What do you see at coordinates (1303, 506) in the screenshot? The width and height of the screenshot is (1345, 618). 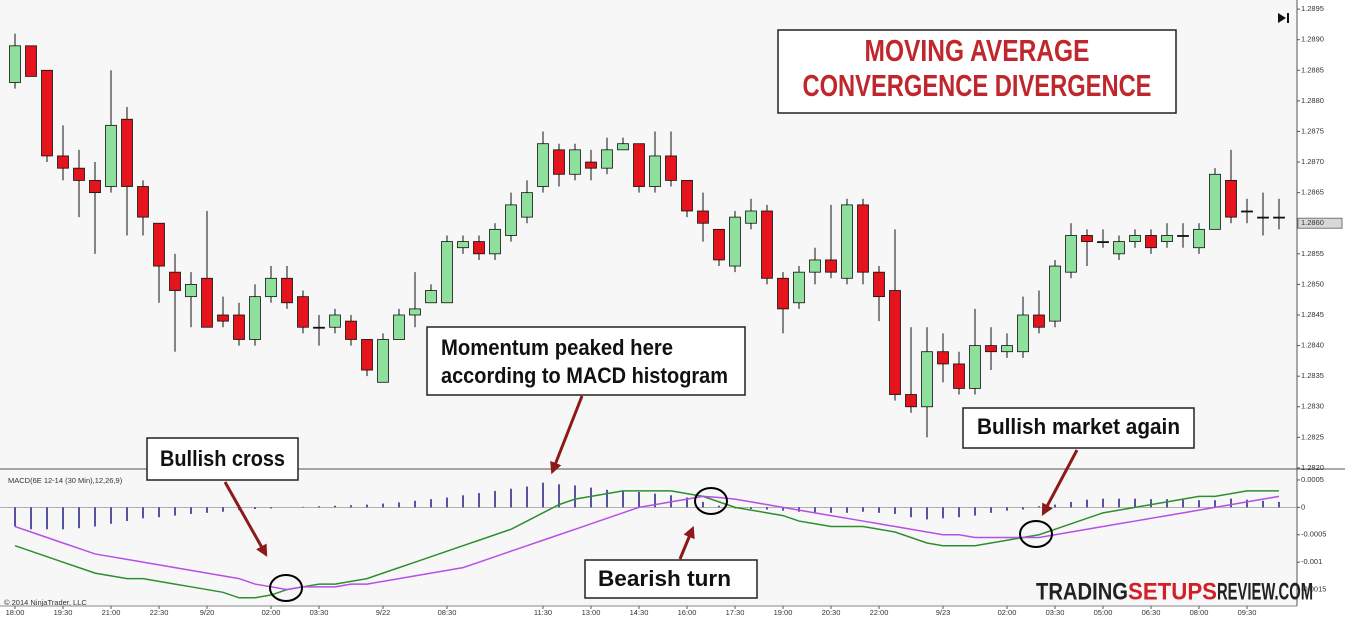 I see `y-tick-label: 0` at bounding box center [1303, 506].